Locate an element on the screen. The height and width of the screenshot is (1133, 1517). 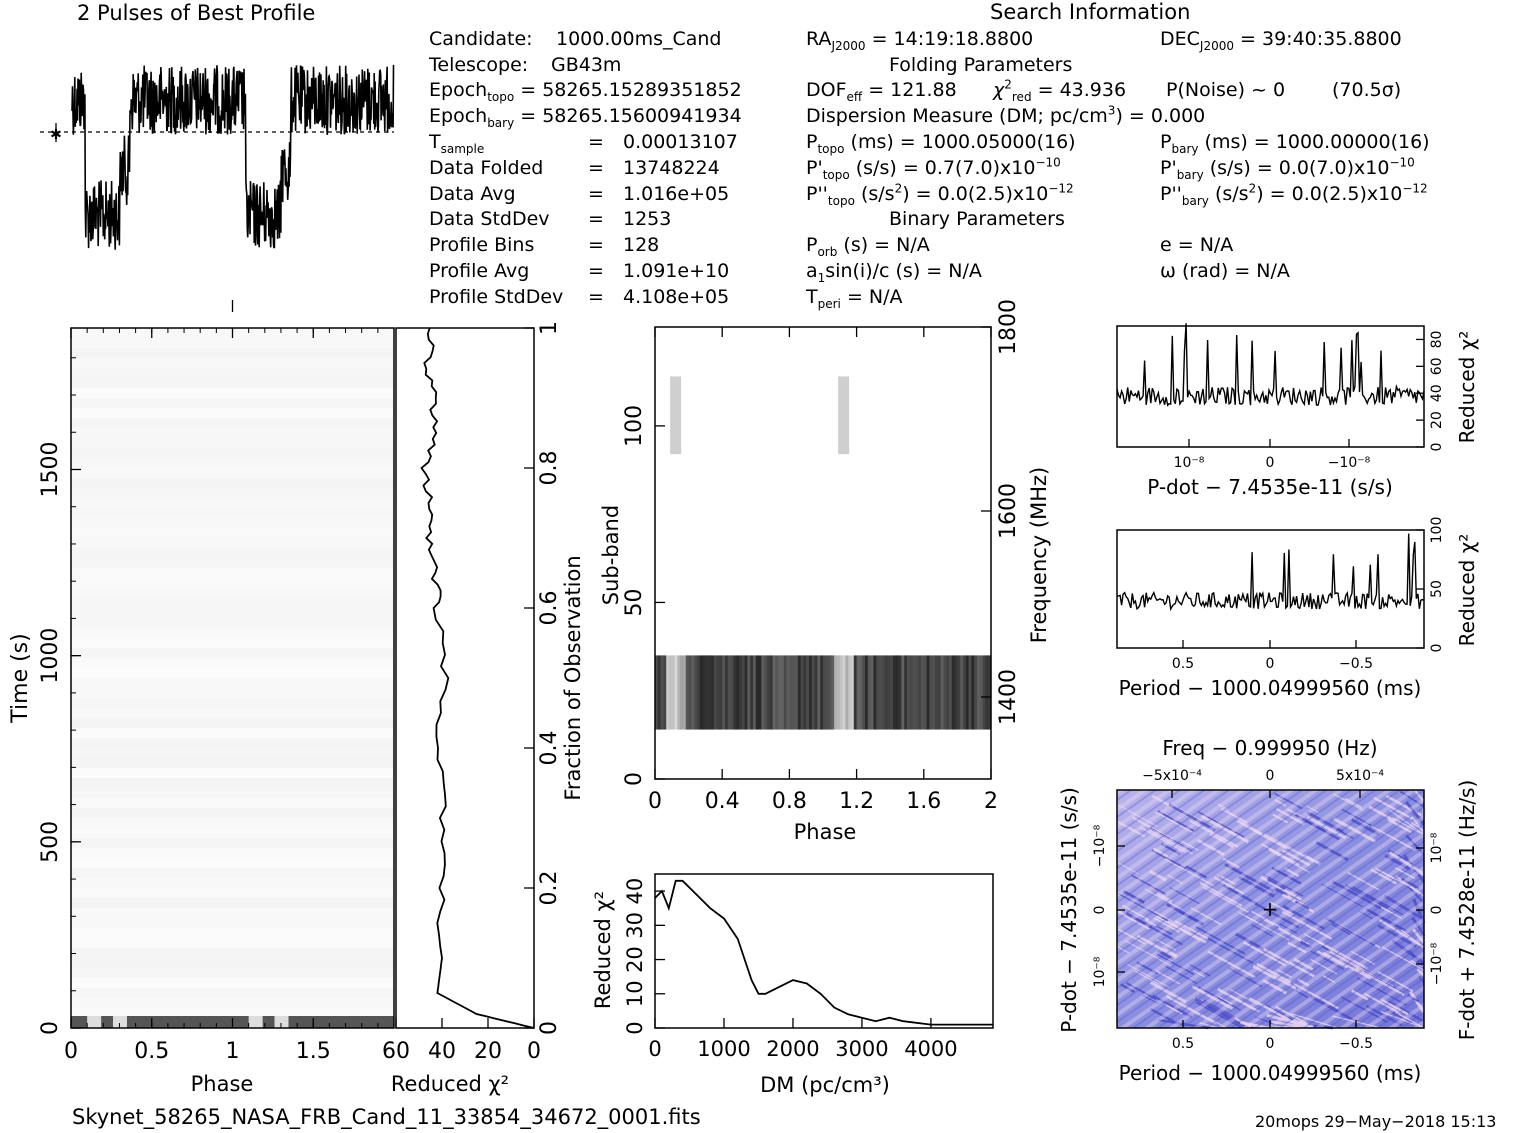
x-tick-label: 0.8 is located at coordinates (789, 801).